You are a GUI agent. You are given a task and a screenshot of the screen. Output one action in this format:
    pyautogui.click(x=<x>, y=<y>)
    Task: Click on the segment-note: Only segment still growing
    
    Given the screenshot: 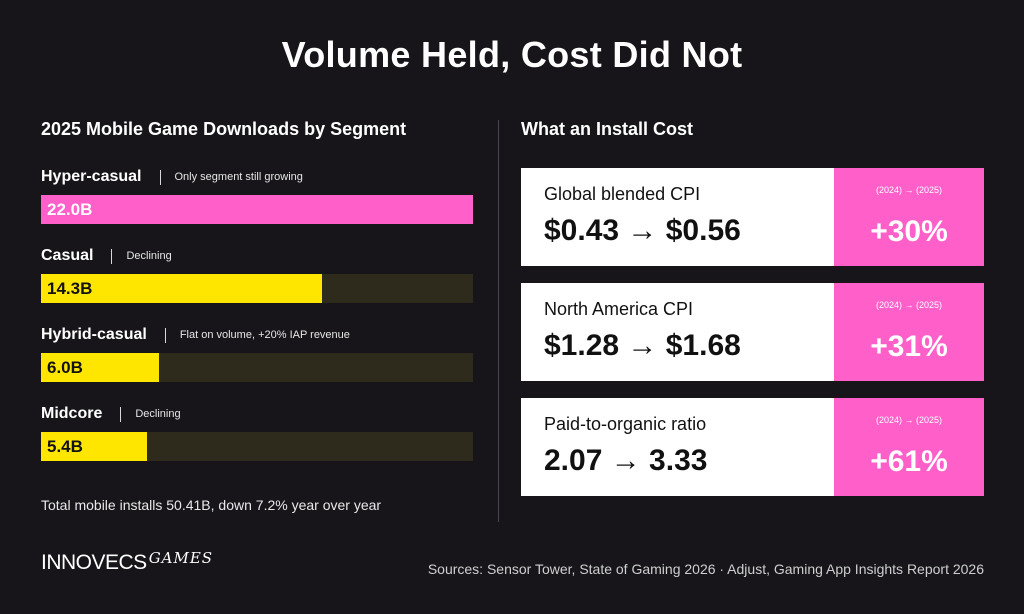 What is the action you would take?
    pyautogui.click(x=238, y=177)
    